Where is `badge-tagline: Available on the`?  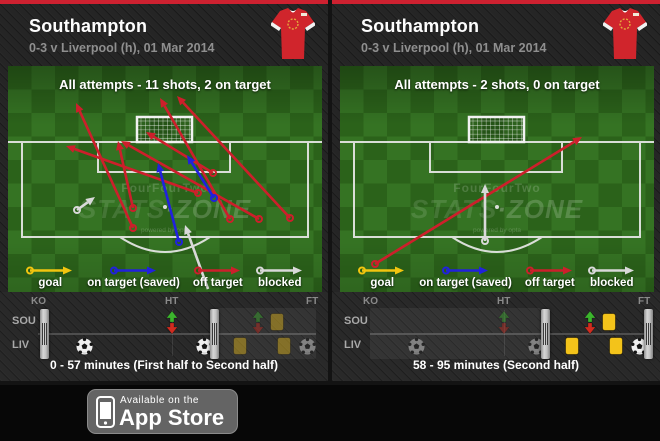
badge-tagline: Available on the is located at coordinates (159, 400).